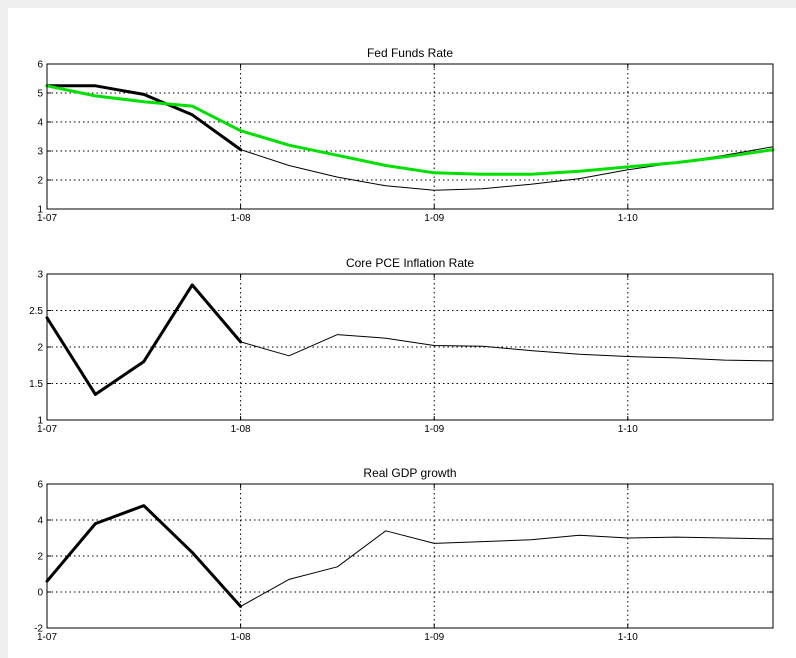 The image size is (796, 658). I want to click on y-tick-label: 2.5, so click(36, 311).